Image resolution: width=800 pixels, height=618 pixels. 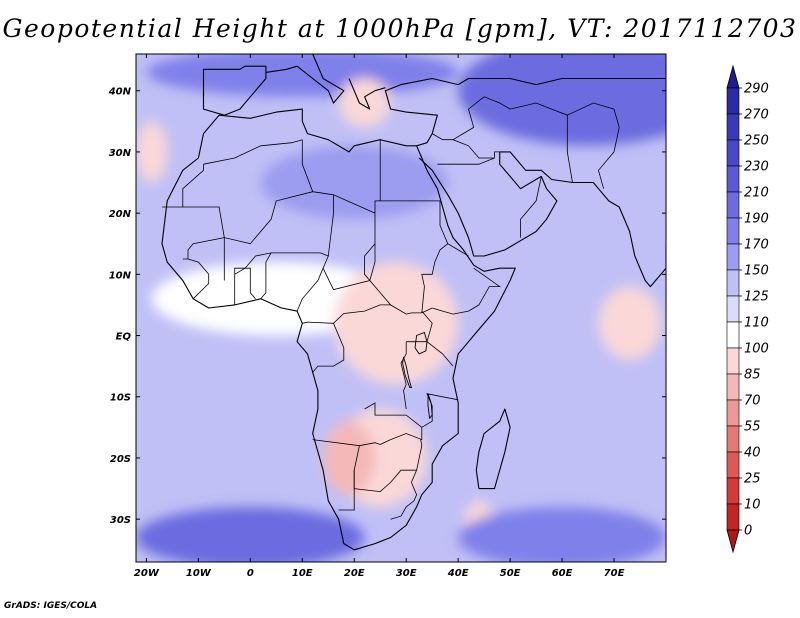 I want to click on colorbar-label: 250, so click(x=756, y=141).